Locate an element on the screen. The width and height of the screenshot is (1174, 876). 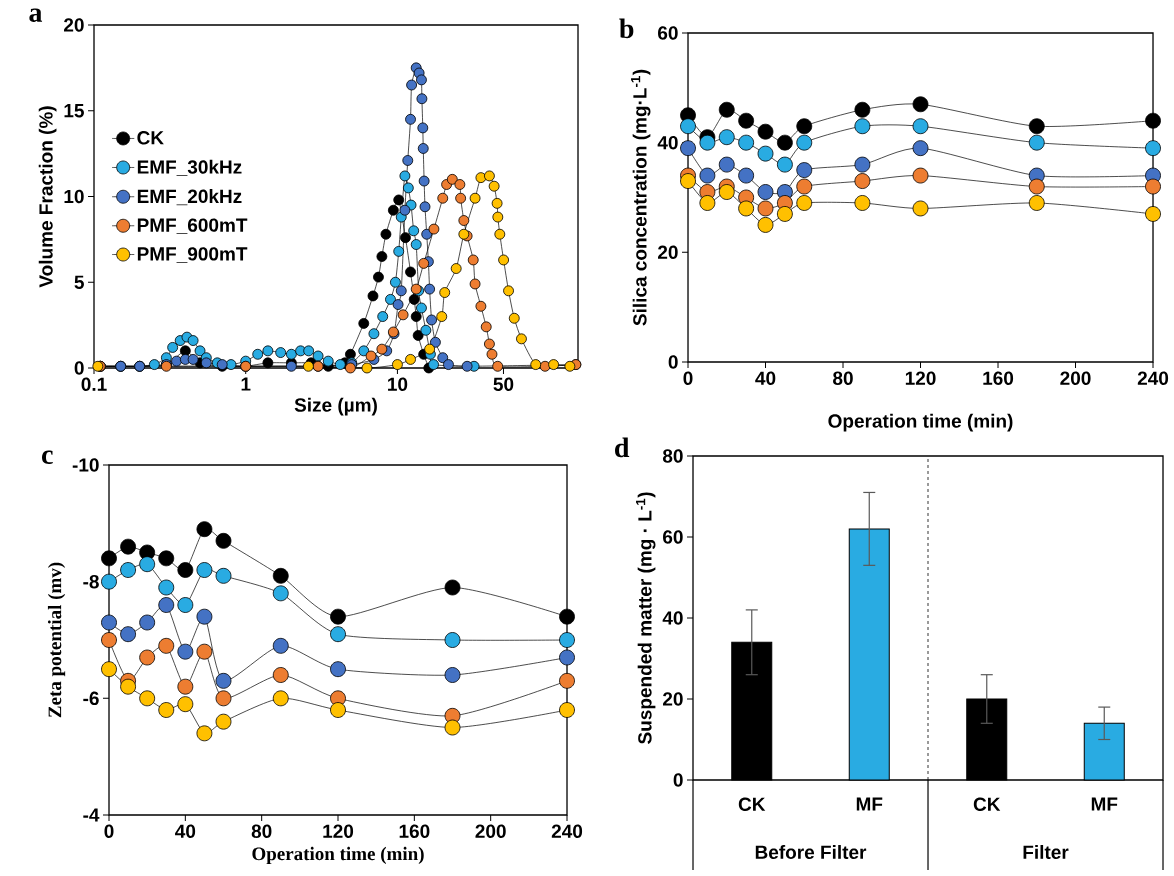
y-tick-label: -6 is located at coordinates (91, 698).